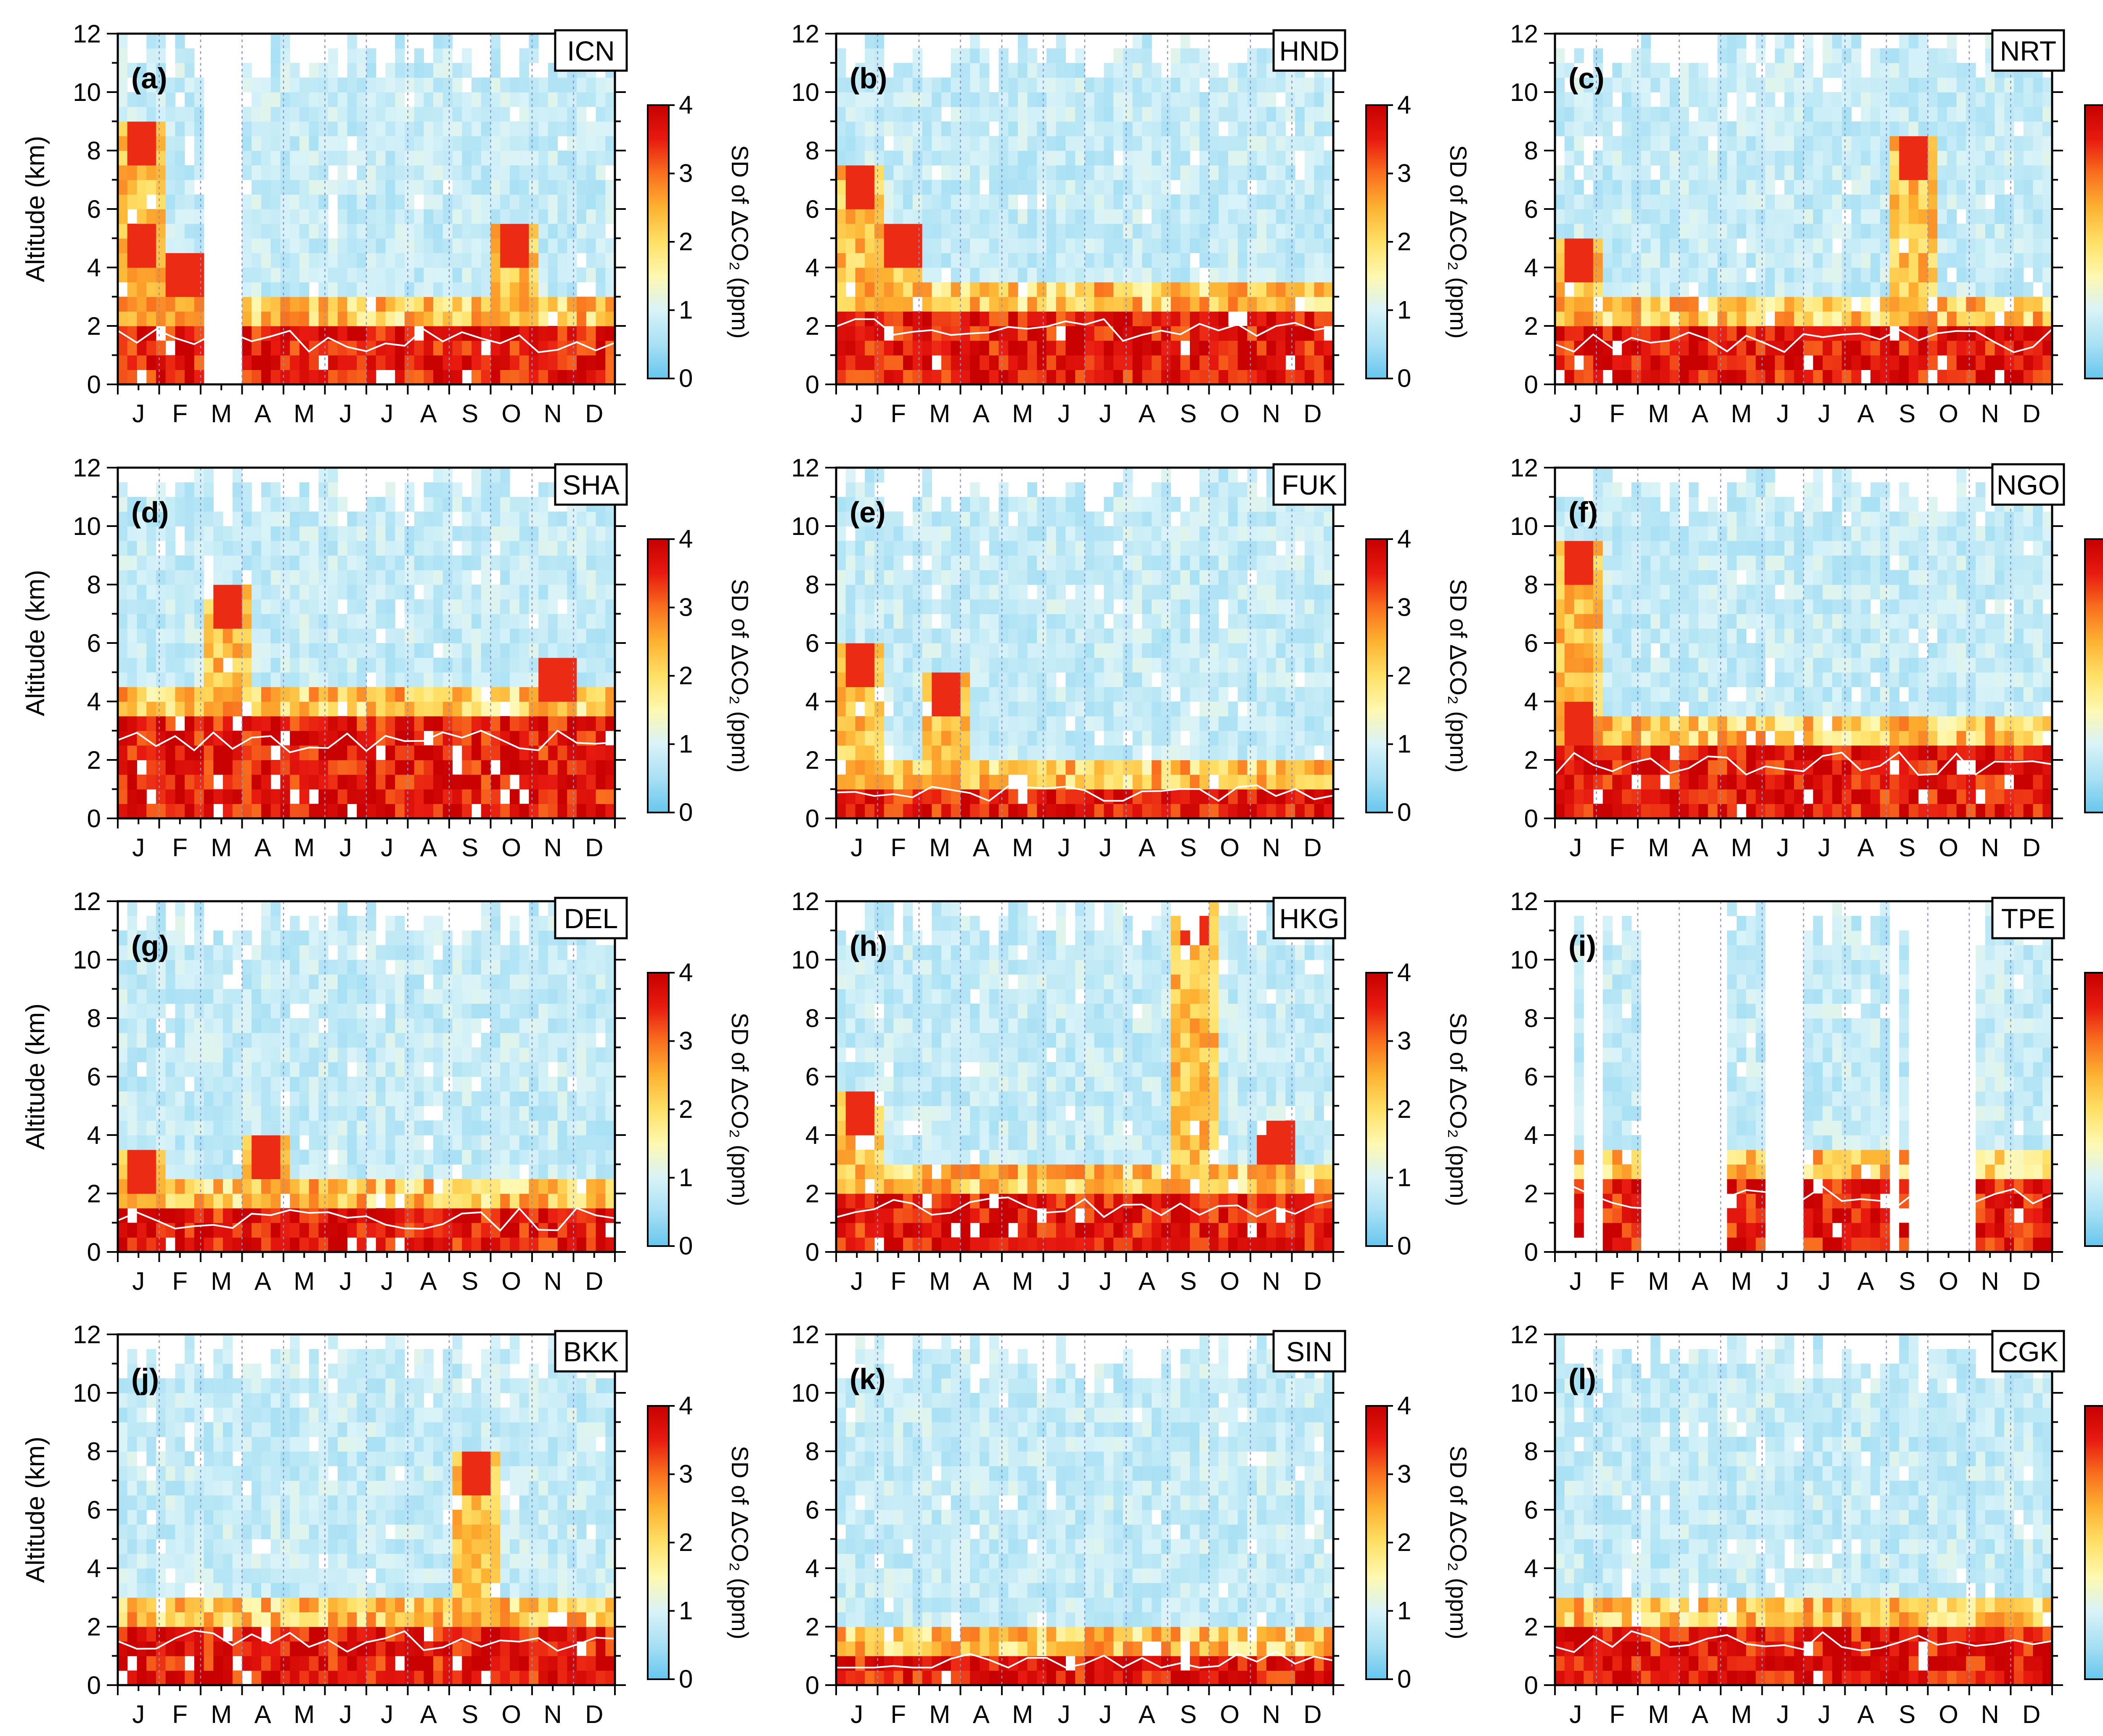 This screenshot has width=2103, height=1736. What do you see at coordinates (94, 209) in the screenshot?
I see `y-tick-label: 6` at bounding box center [94, 209].